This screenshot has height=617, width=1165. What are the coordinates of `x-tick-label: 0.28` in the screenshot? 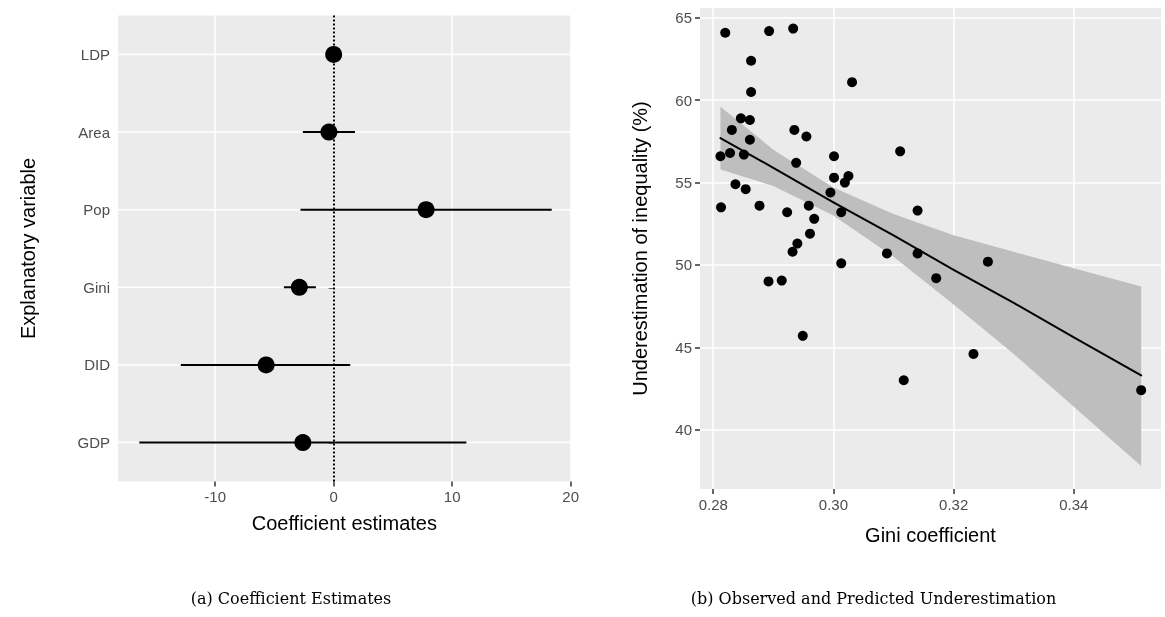 It's located at (713, 504).